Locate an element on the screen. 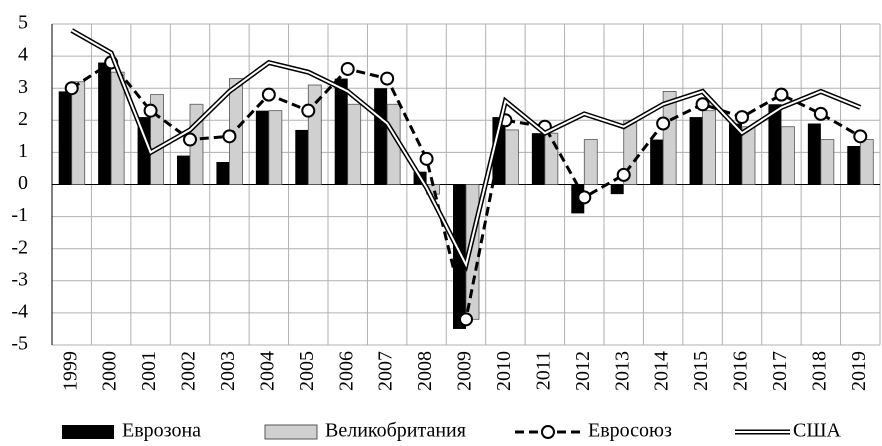 Image resolution: width=882 pixels, height=446 pixels. x-tick-label: 2013 is located at coordinates (622, 371).